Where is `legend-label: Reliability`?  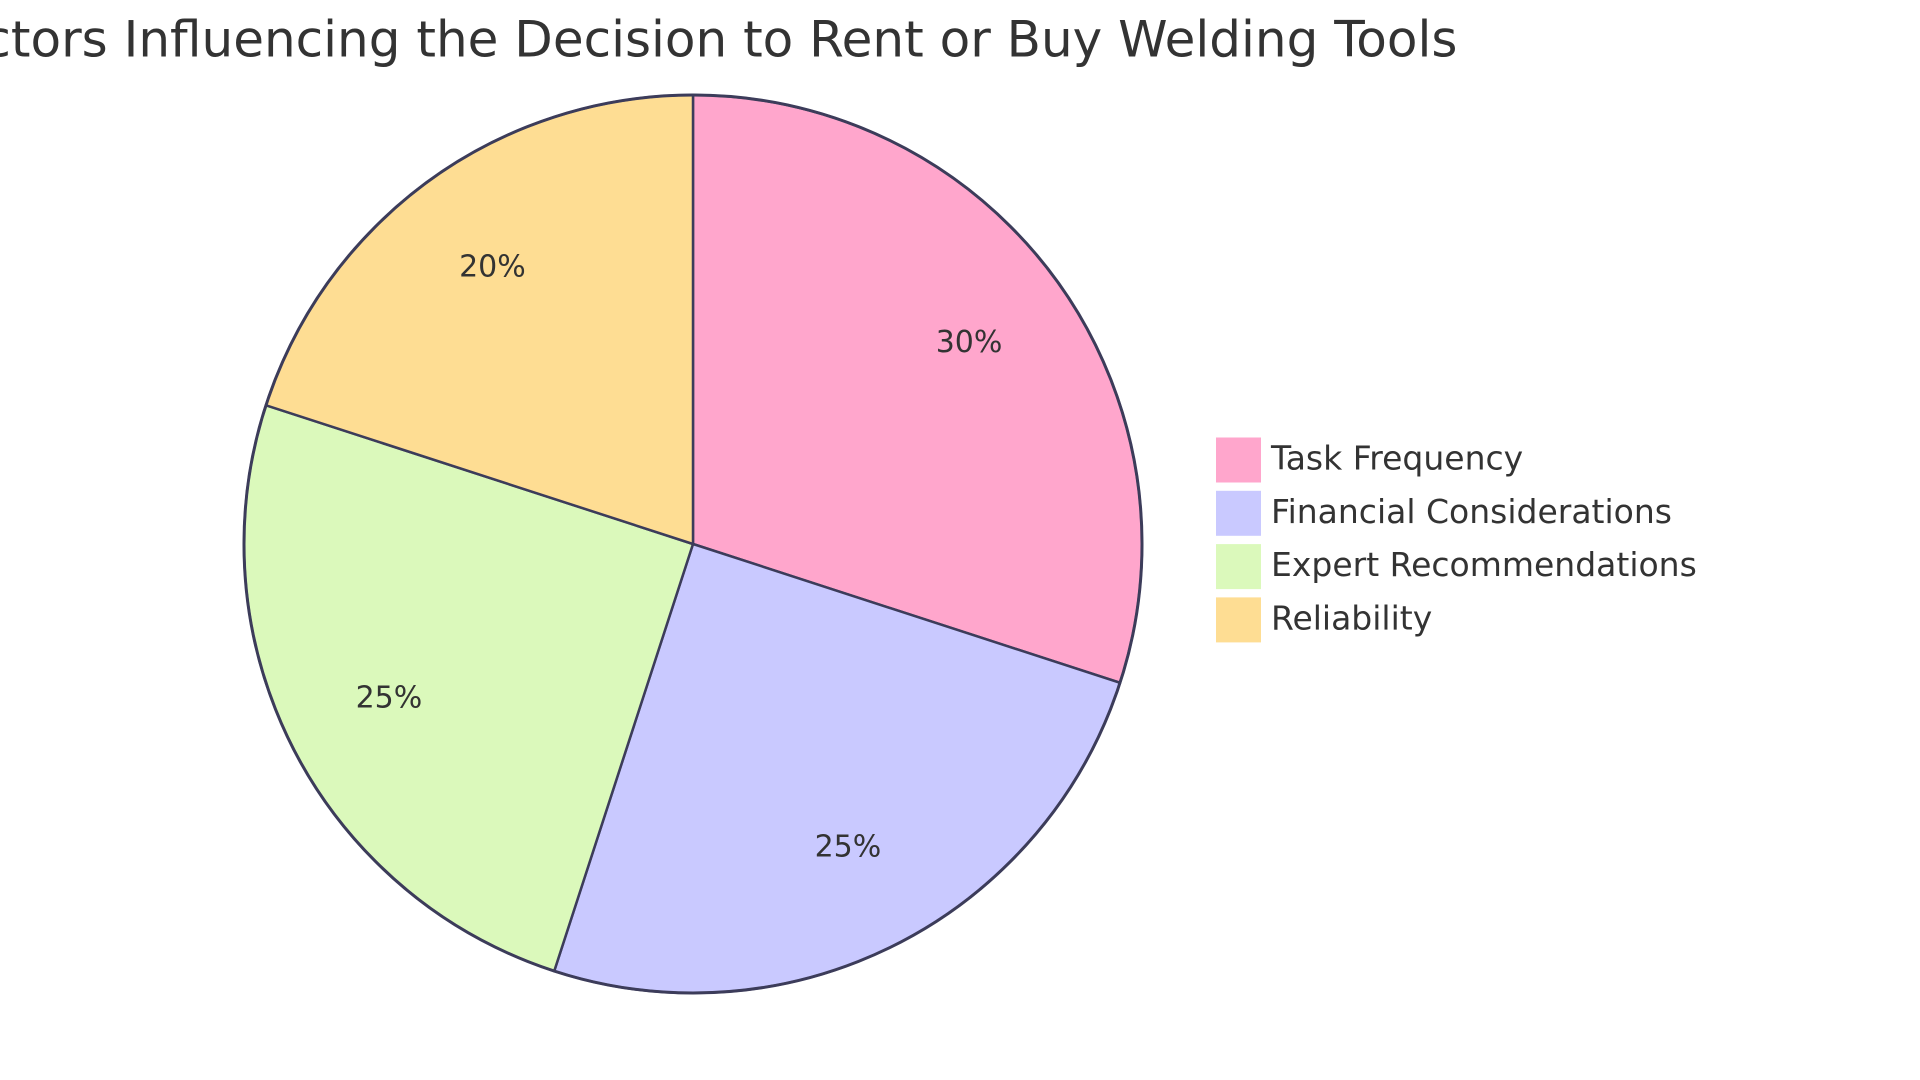
legend-label: Reliability is located at coordinates (1351, 617).